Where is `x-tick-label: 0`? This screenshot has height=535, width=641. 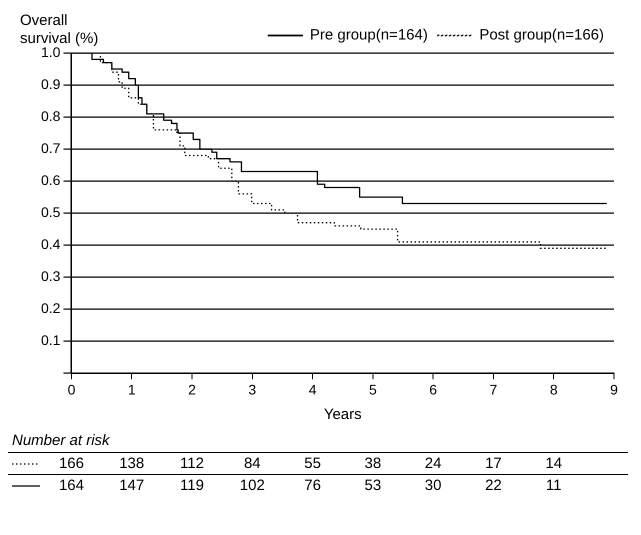 x-tick-label: 0 is located at coordinates (72, 389).